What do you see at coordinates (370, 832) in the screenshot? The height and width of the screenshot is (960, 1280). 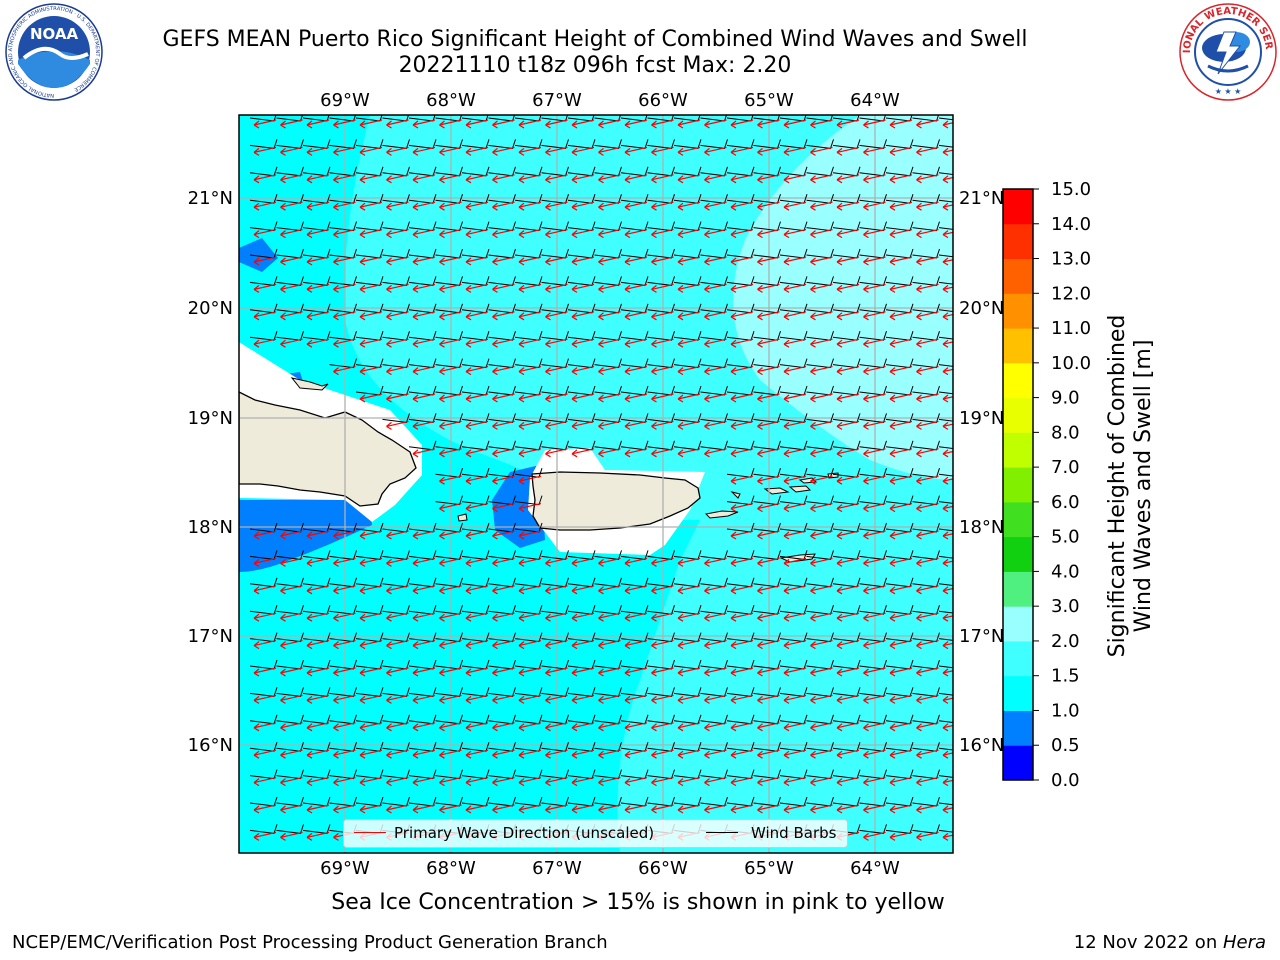 I see `wave-direction-legend-line` at bounding box center [370, 832].